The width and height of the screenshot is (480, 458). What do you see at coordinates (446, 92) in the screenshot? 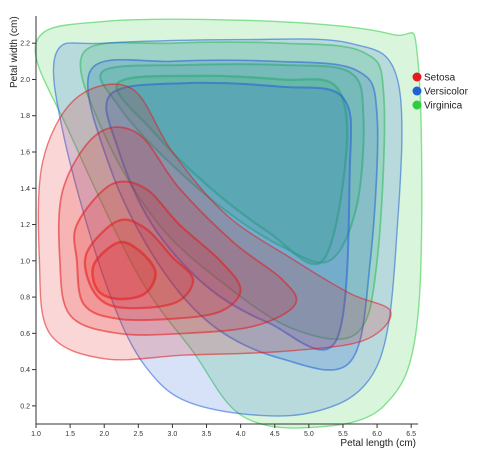
I see `legend-label-versicolor: Versicolor` at bounding box center [446, 92].